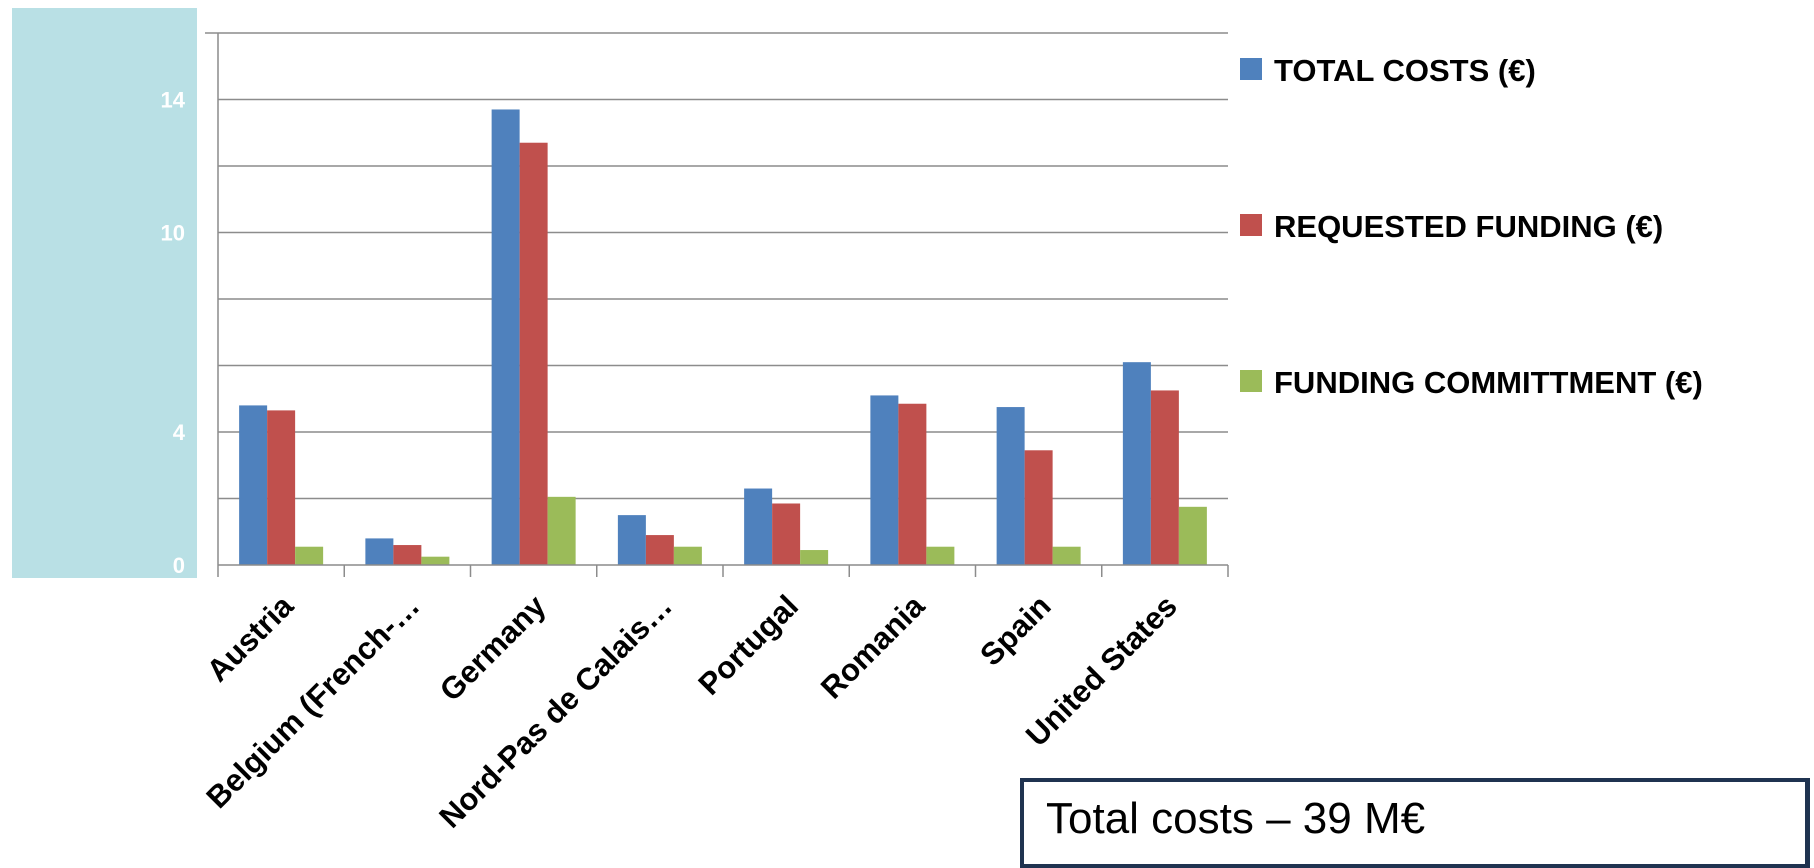 The height and width of the screenshot is (868, 1814). What do you see at coordinates (250, 638) in the screenshot?
I see `category-label: Austria` at bounding box center [250, 638].